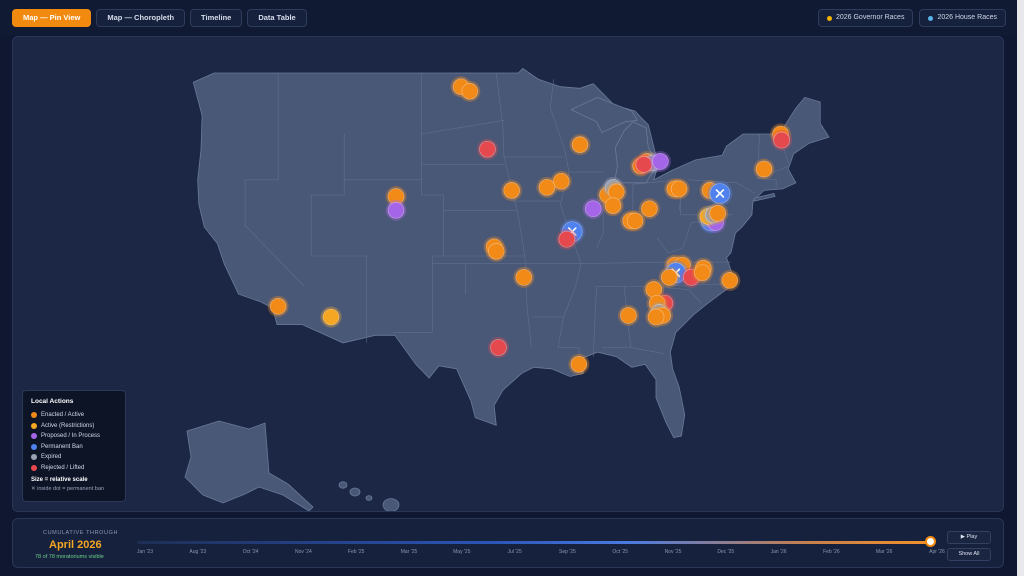 The height and width of the screenshot is (576, 1024). Describe the element at coordinates (34, 425) in the screenshot. I see `active-restrictions-dot-icon` at that location.